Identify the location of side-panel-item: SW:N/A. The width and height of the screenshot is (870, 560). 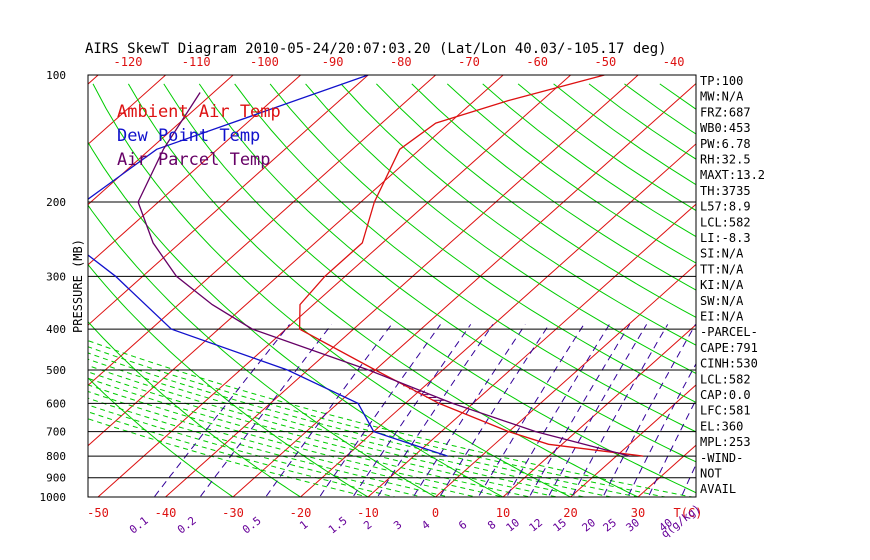
(722, 301).